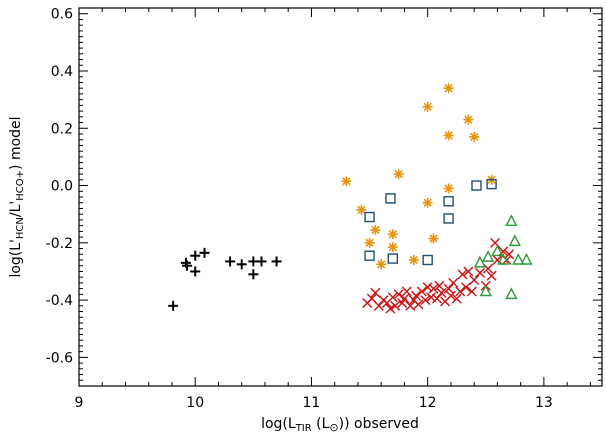  Describe the element at coordinates (17, 196) in the screenshot. I see `y-axis-title: log(L'HCN/L'HCO+) model` at that location.